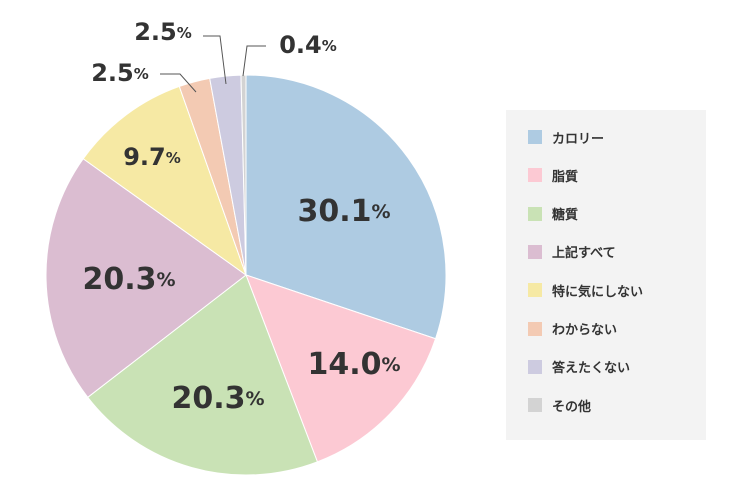 The image size is (750, 490). I want to click on legend-label: その他, so click(572, 407).